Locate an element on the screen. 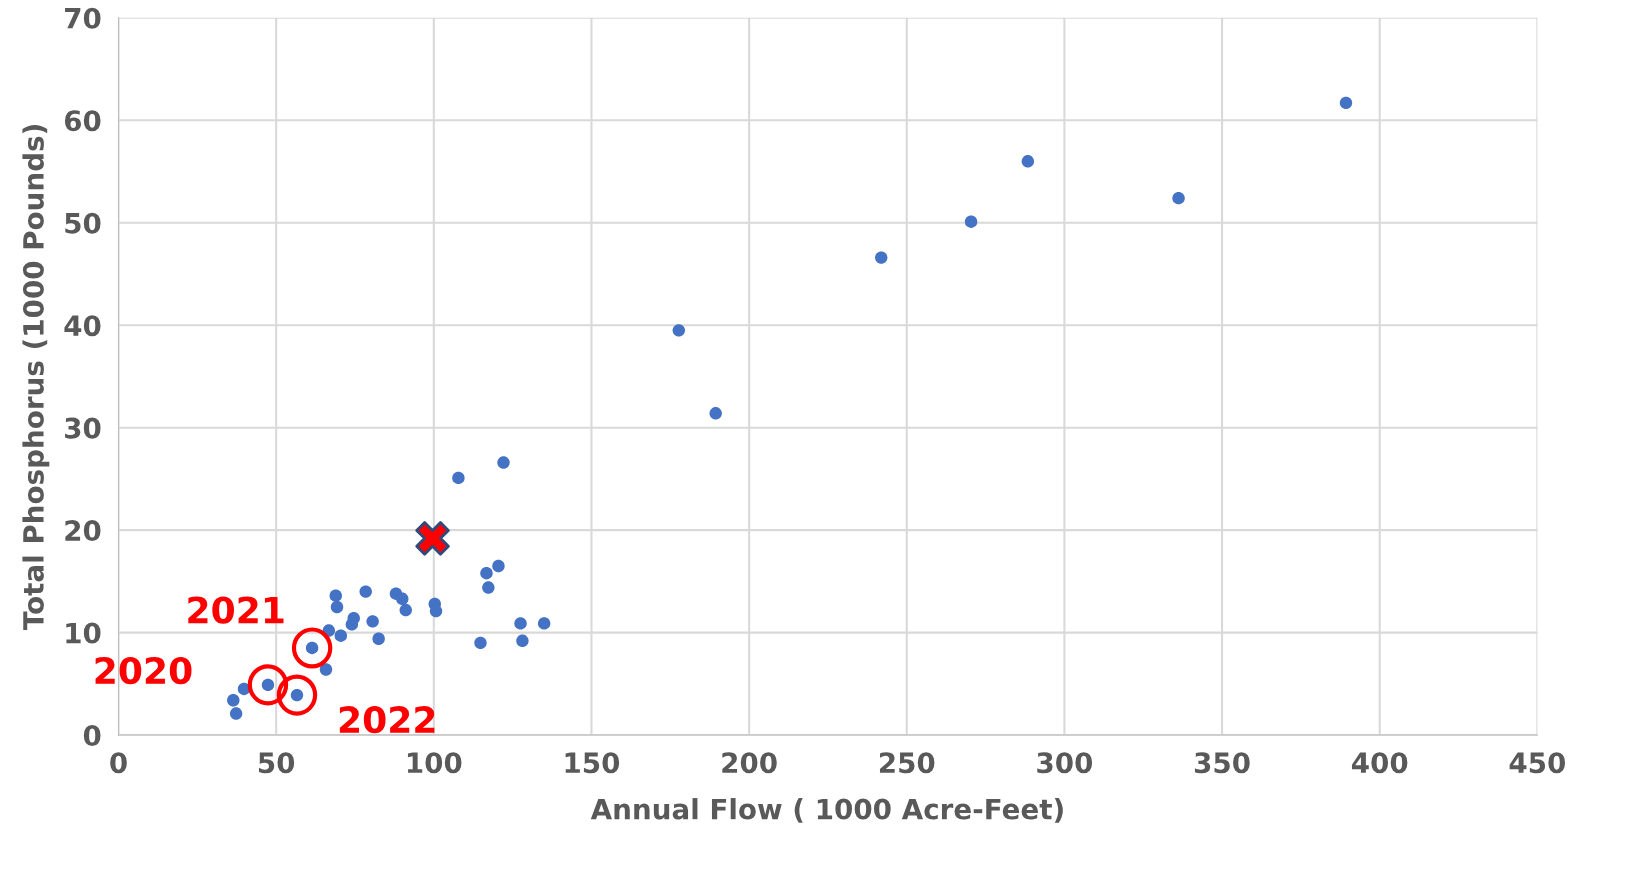 The image size is (1646, 891). x-tick-label: 400 is located at coordinates (1379, 763).